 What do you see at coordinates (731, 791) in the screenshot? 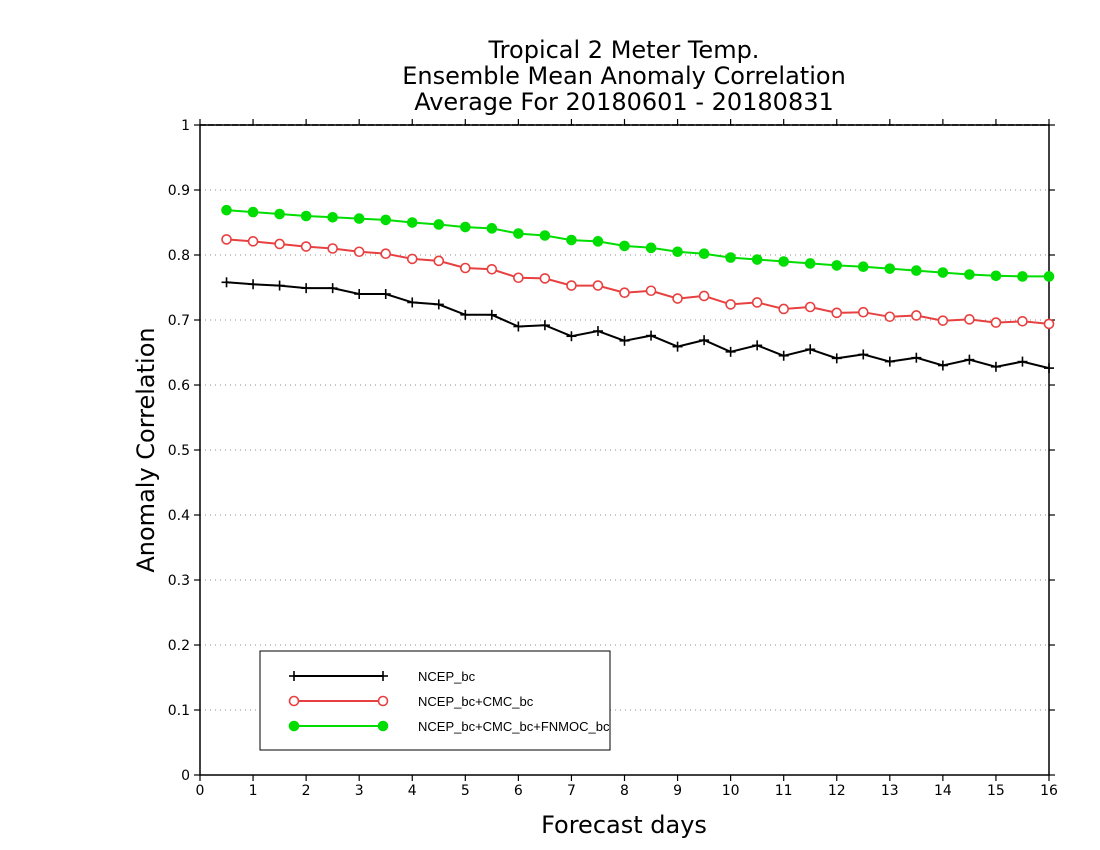
I see `x-tick-label: 10` at bounding box center [731, 791].